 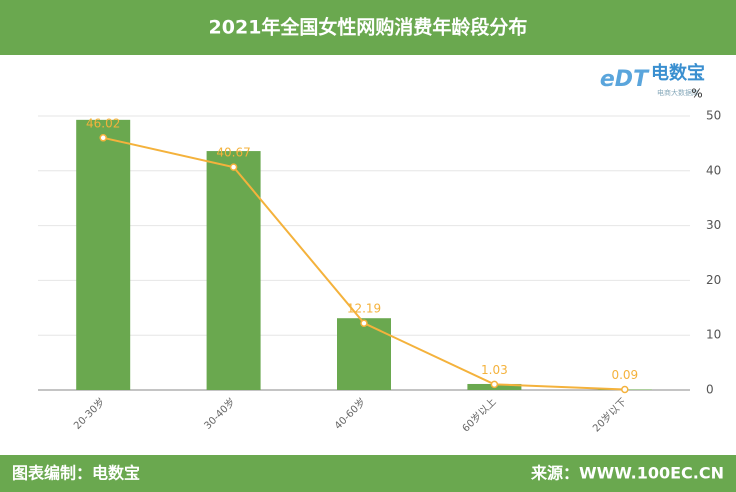 I want to click on data-label: 40.67, so click(x=233, y=153).